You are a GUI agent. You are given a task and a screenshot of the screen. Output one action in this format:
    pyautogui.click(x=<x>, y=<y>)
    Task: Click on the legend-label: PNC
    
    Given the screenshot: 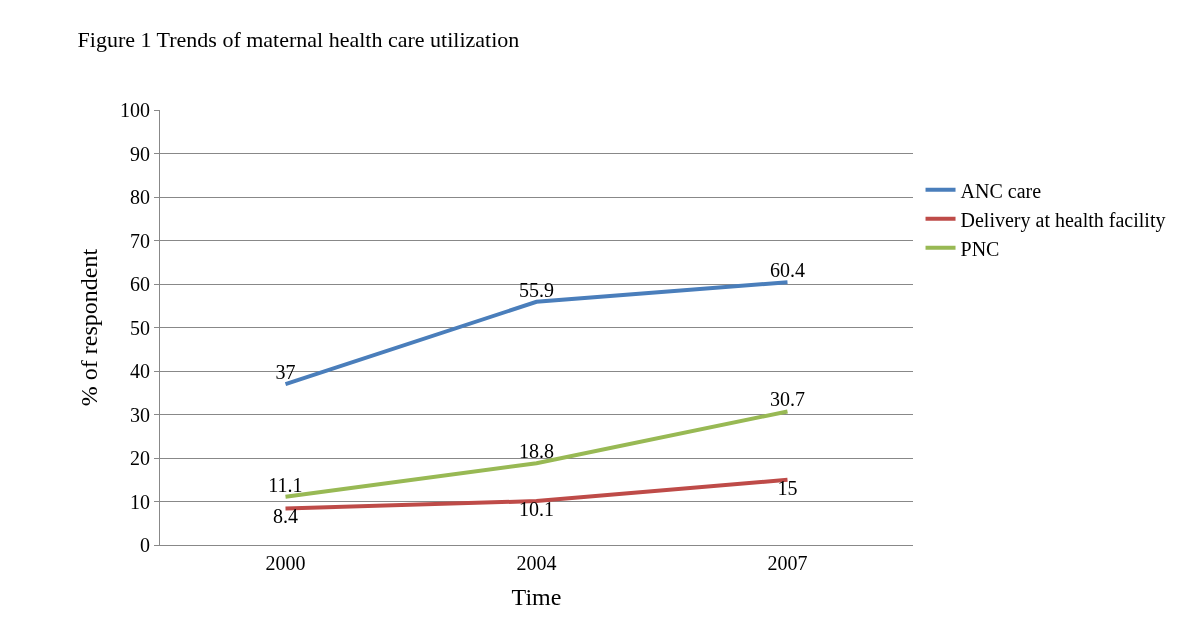 What is the action you would take?
    pyautogui.click(x=980, y=248)
    